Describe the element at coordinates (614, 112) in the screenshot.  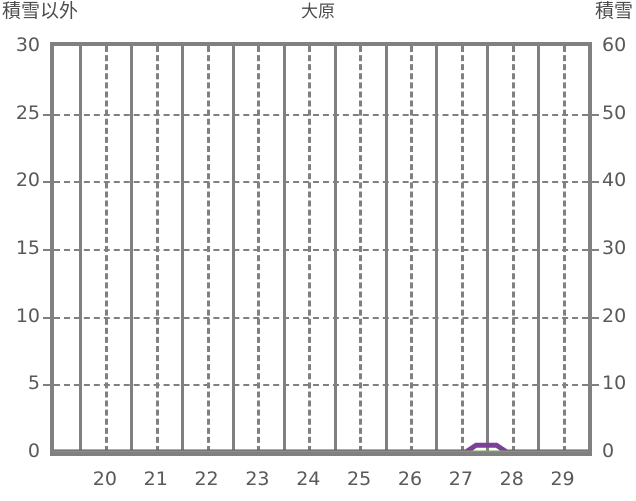
I see `y-tick-label-right: 50` at that location.